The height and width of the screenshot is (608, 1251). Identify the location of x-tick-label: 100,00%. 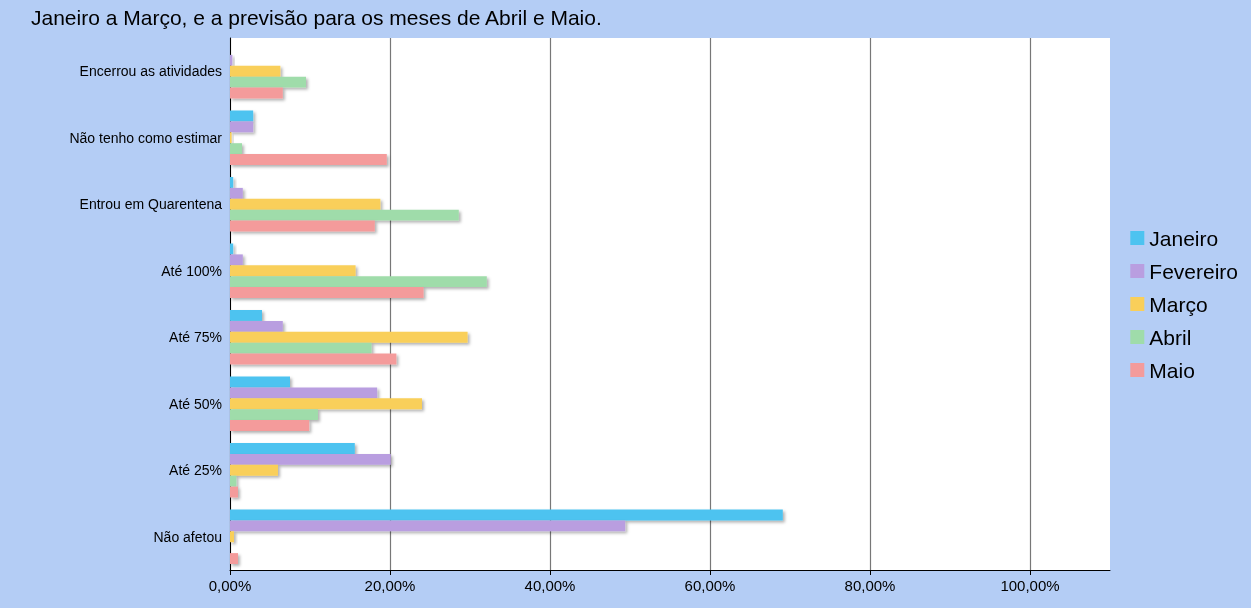
(1030, 585).